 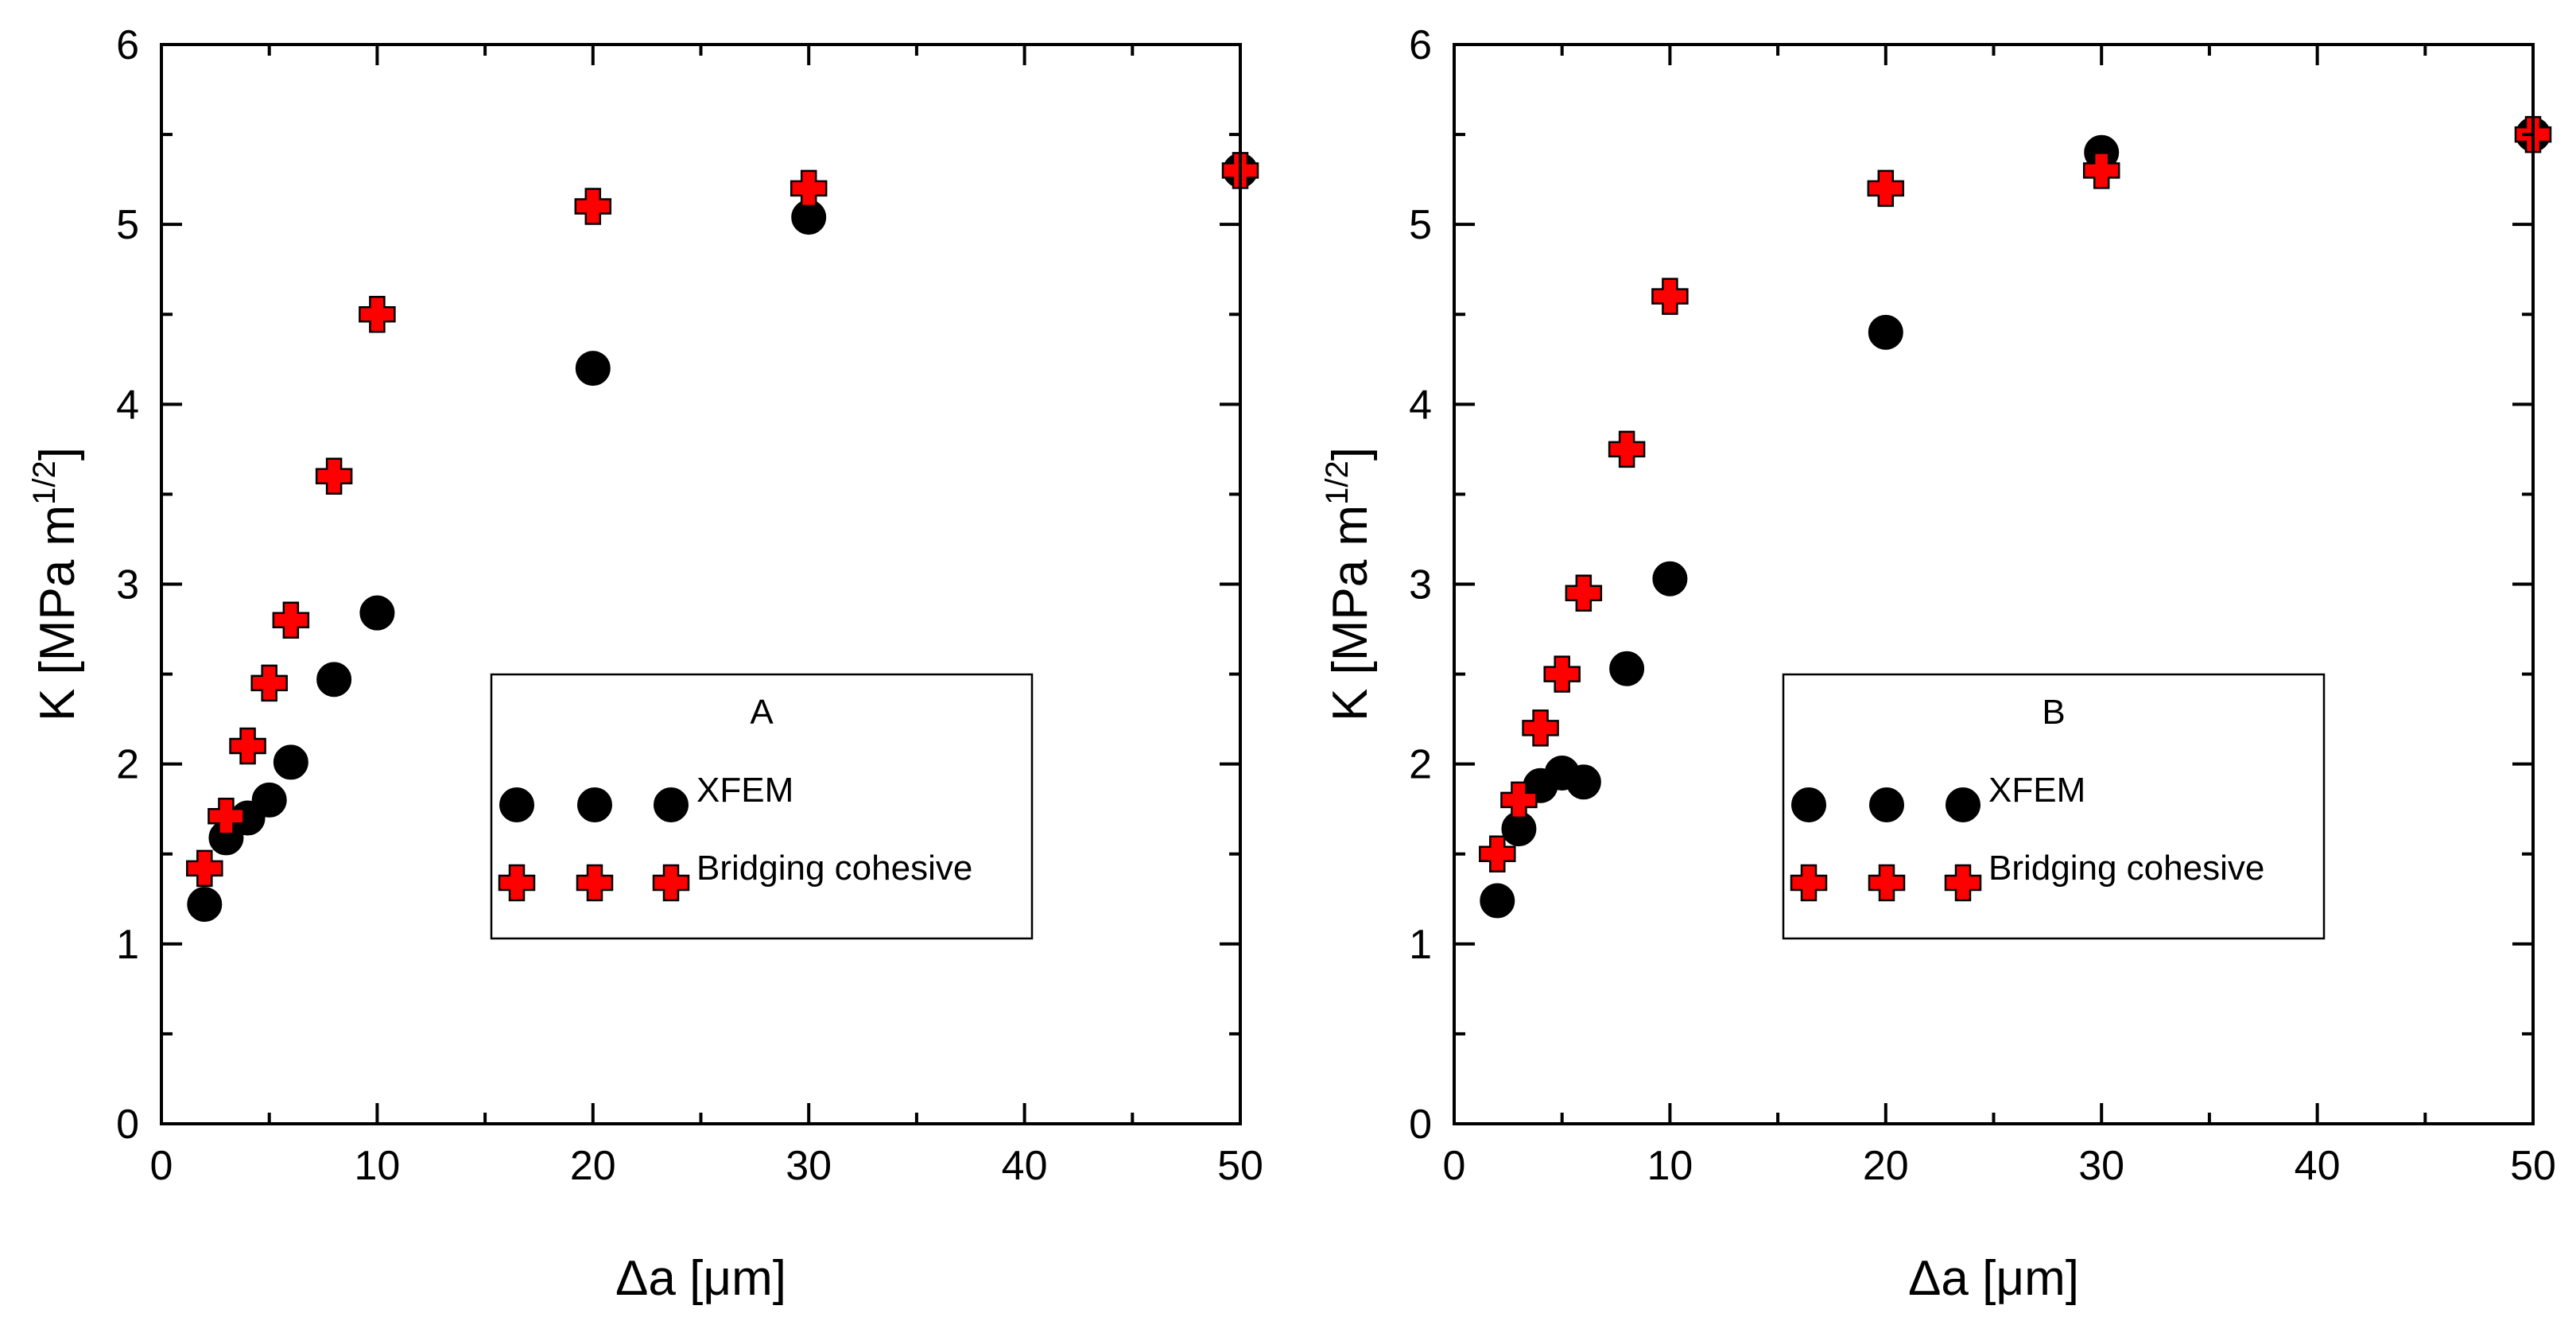 I want to click on panel-b-legend: B XFEM Bridging cohesive, so click(x=2054, y=806).